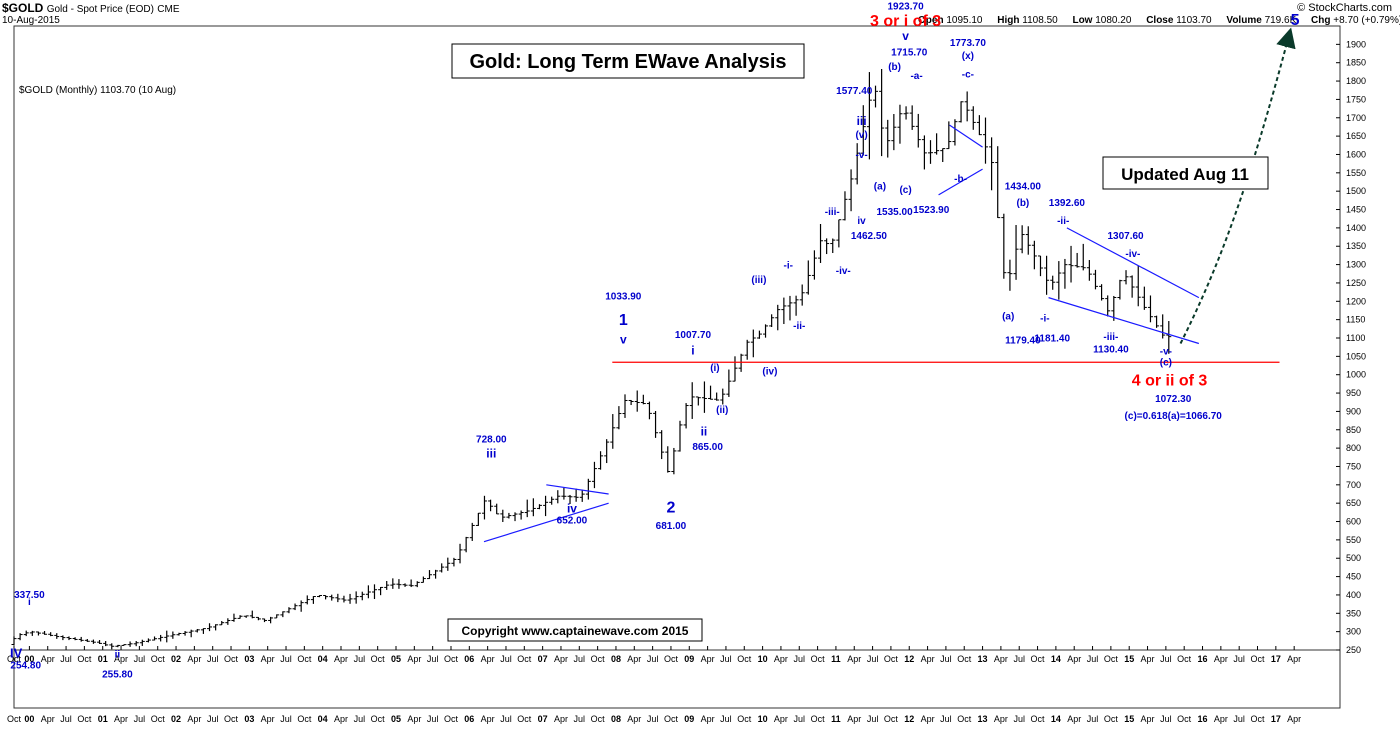 This screenshot has height=730, width=1400. What do you see at coordinates (677, 679) in the screenshot?
I see `lower-panel-frame` at bounding box center [677, 679].